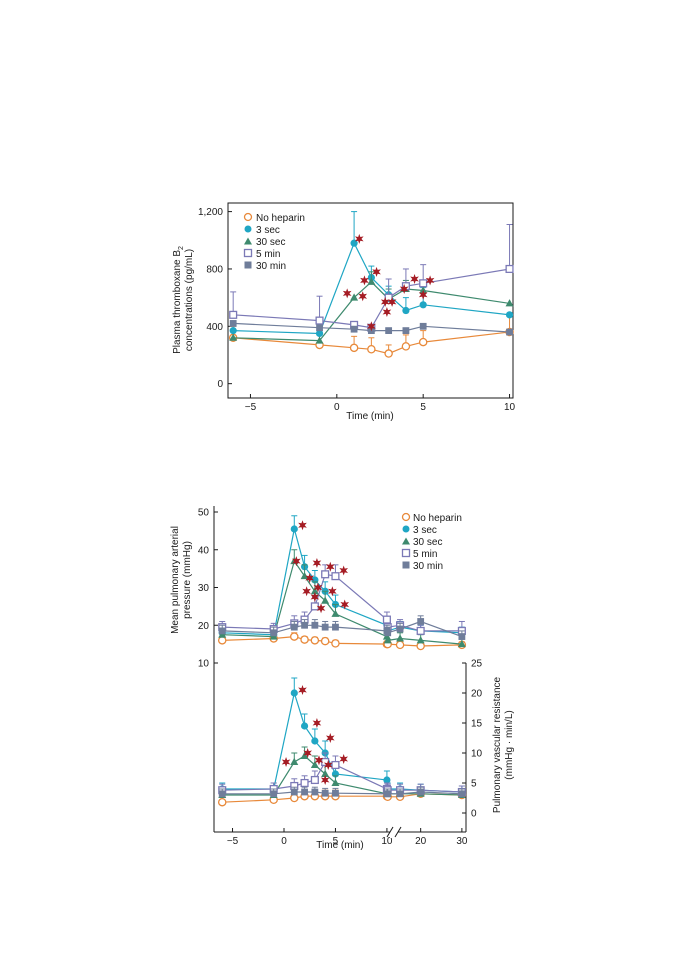  What do you see at coordinates (371, 335) in the screenshot?
I see `series-no-heparin` at bounding box center [371, 335].